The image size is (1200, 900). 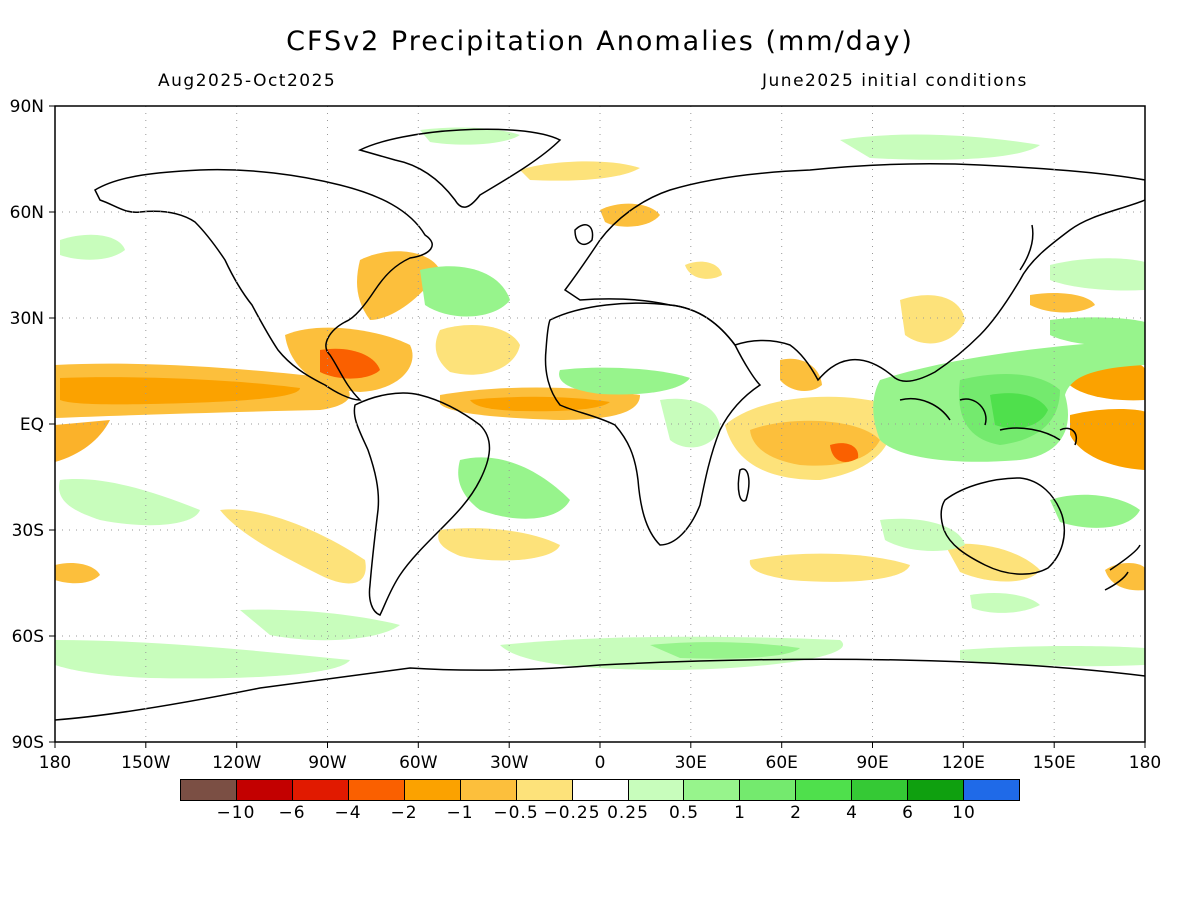 What do you see at coordinates (852, 813) in the screenshot?
I see `legend-label: 4` at bounding box center [852, 813].